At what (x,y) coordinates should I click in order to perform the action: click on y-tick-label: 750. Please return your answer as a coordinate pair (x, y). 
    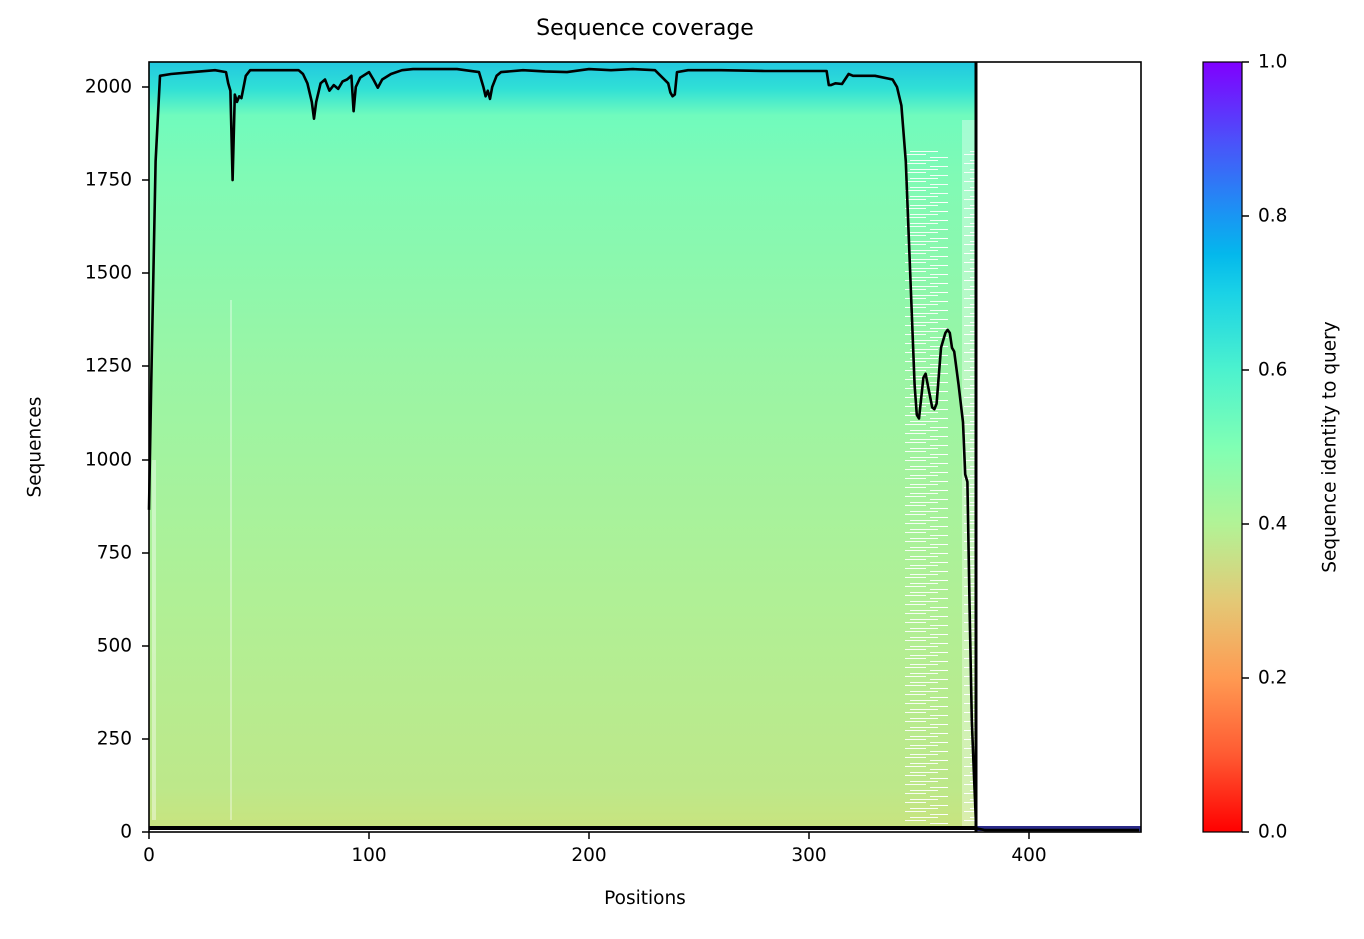
    Looking at the image, I should click on (114, 553).